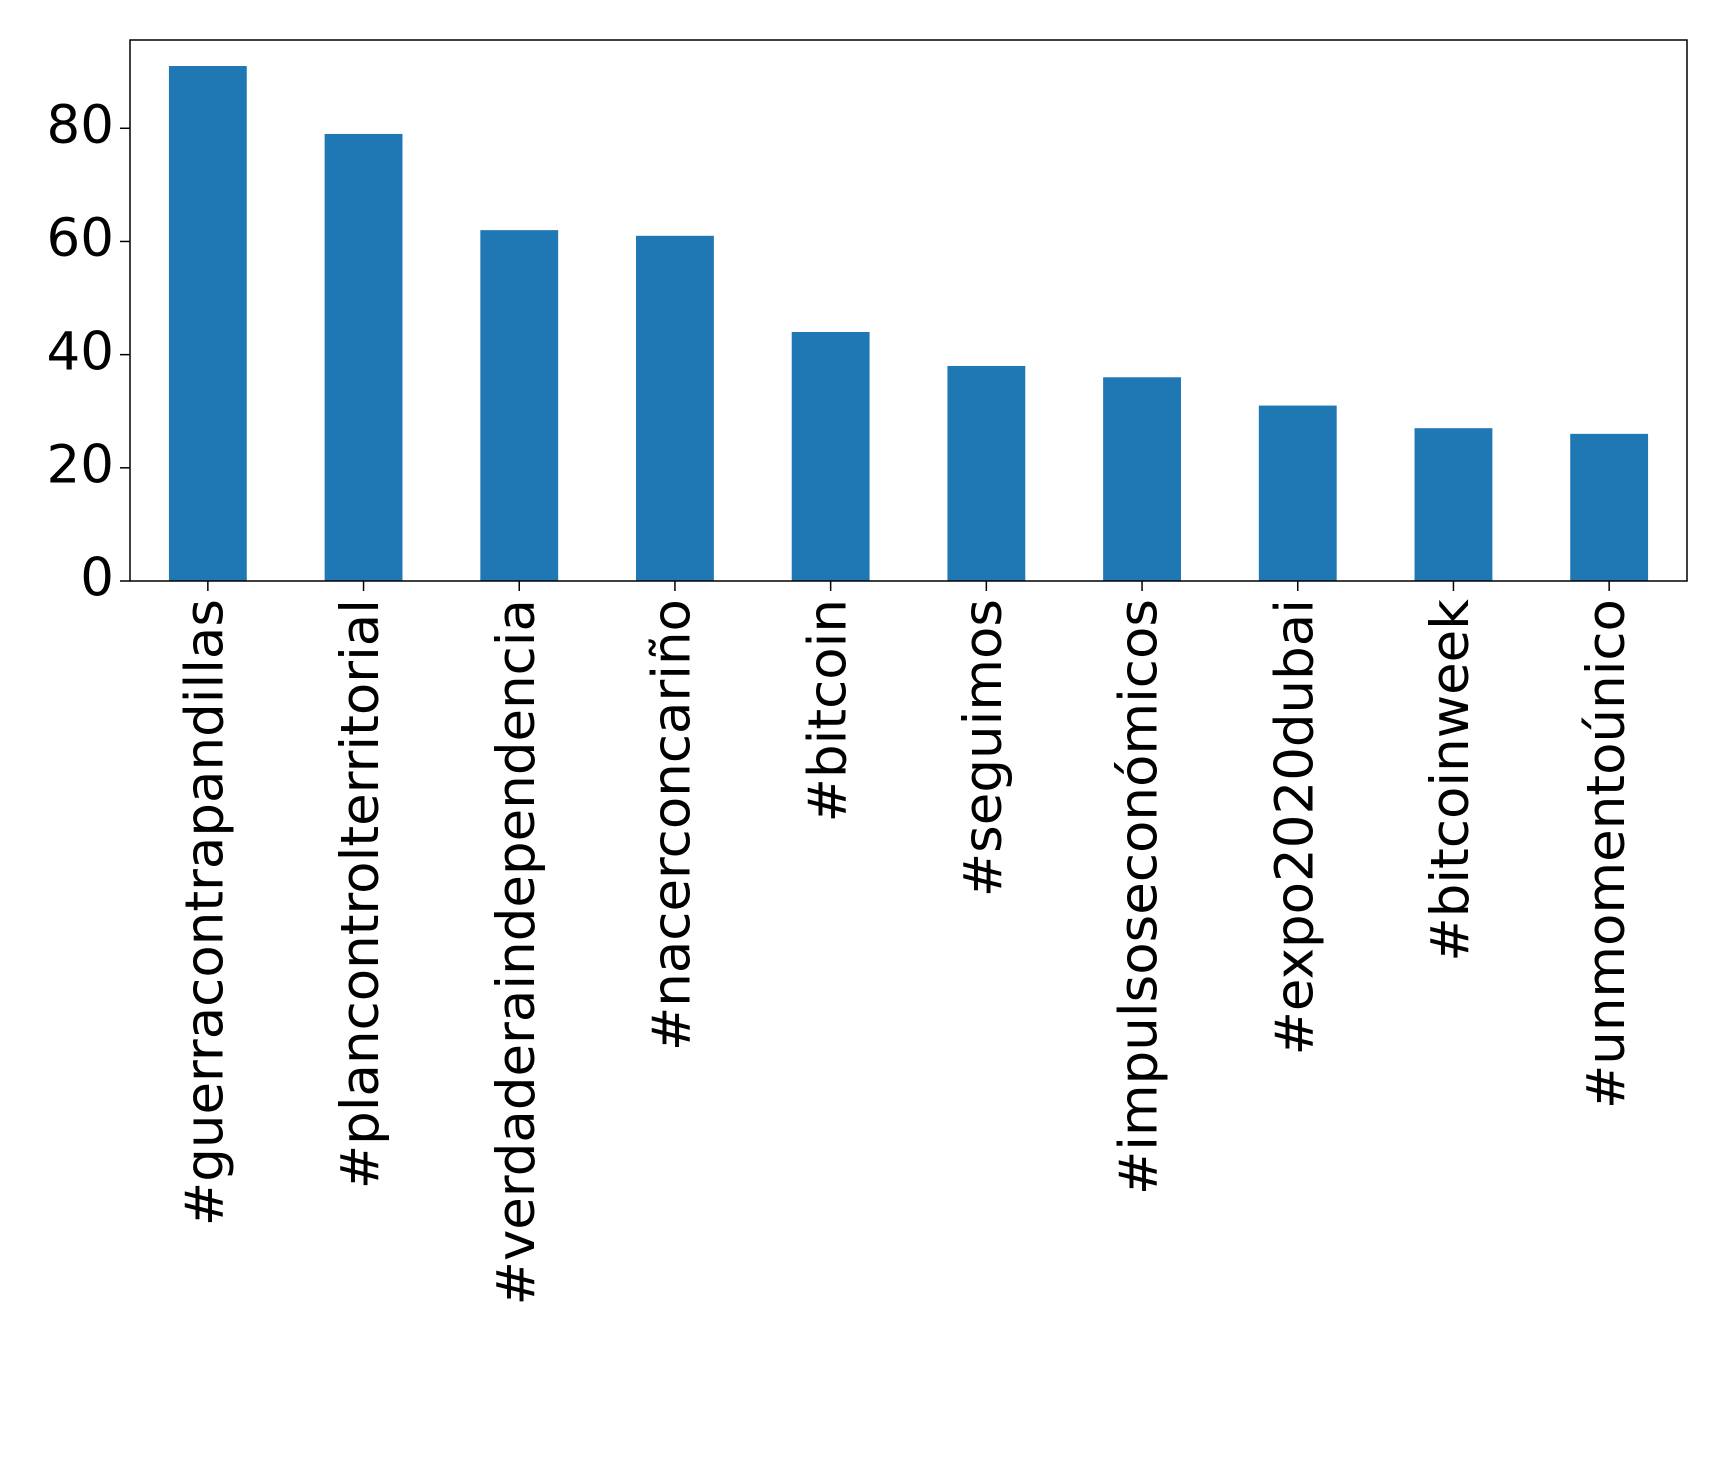  Describe the element at coordinates (983, 748) in the screenshot. I see `x-tick-label: #seguimos` at that location.